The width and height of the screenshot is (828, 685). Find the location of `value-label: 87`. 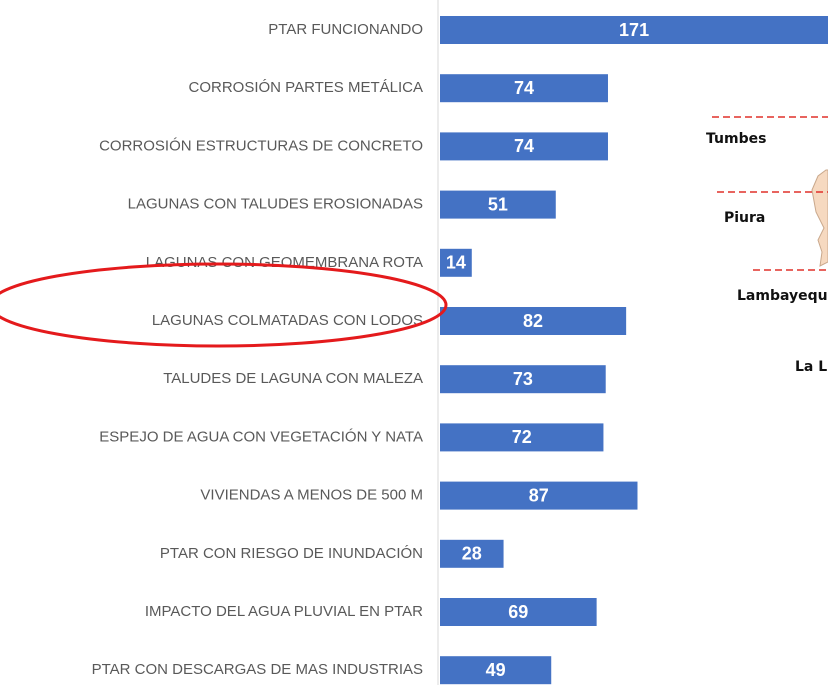

value-label: 87 is located at coordinates (539, 495).